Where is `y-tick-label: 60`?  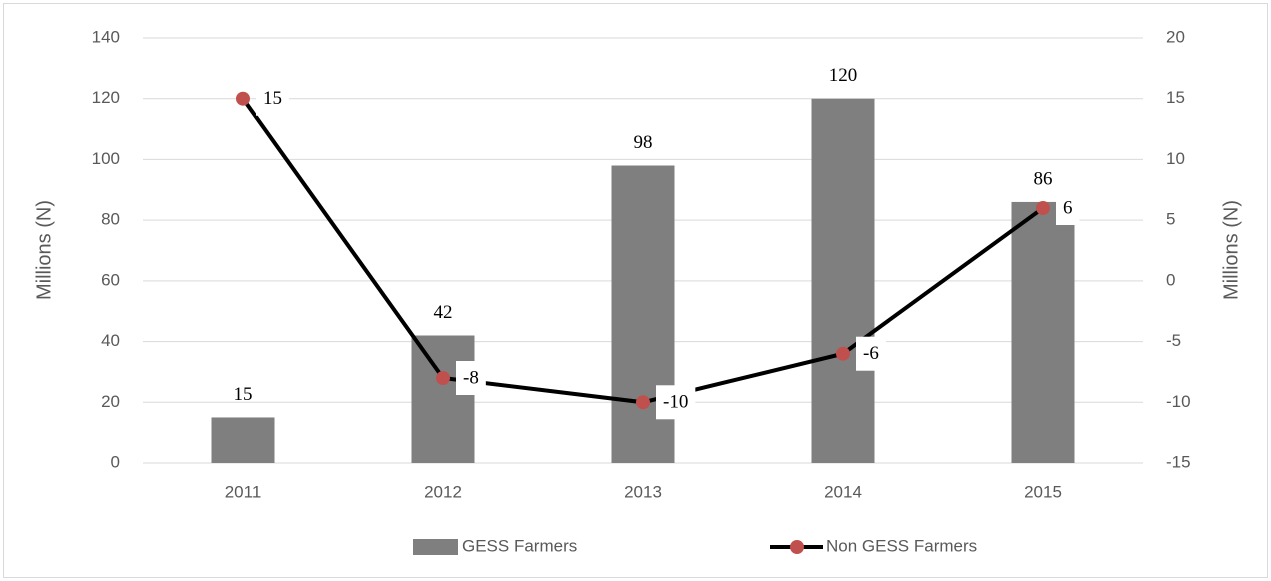 y-tick-label: 60 is located at coordinates (110, 279).